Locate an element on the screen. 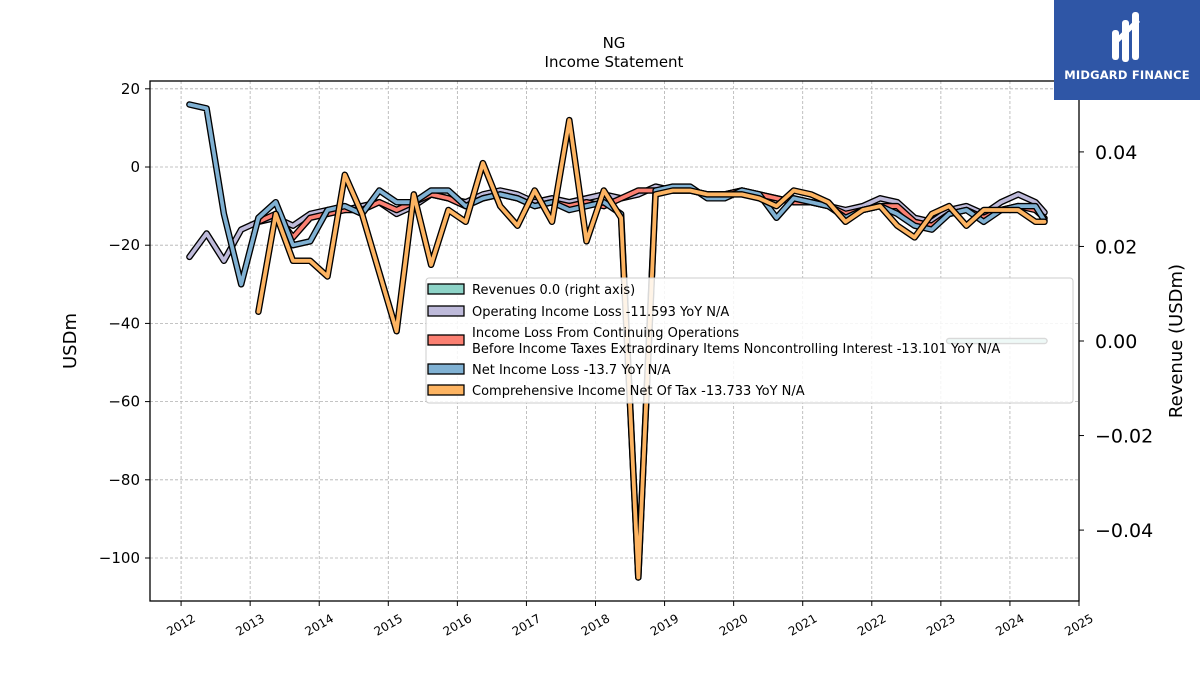 The image size is (1200, 675). y-tick-label: −20 is located at coordinates (124, 245).